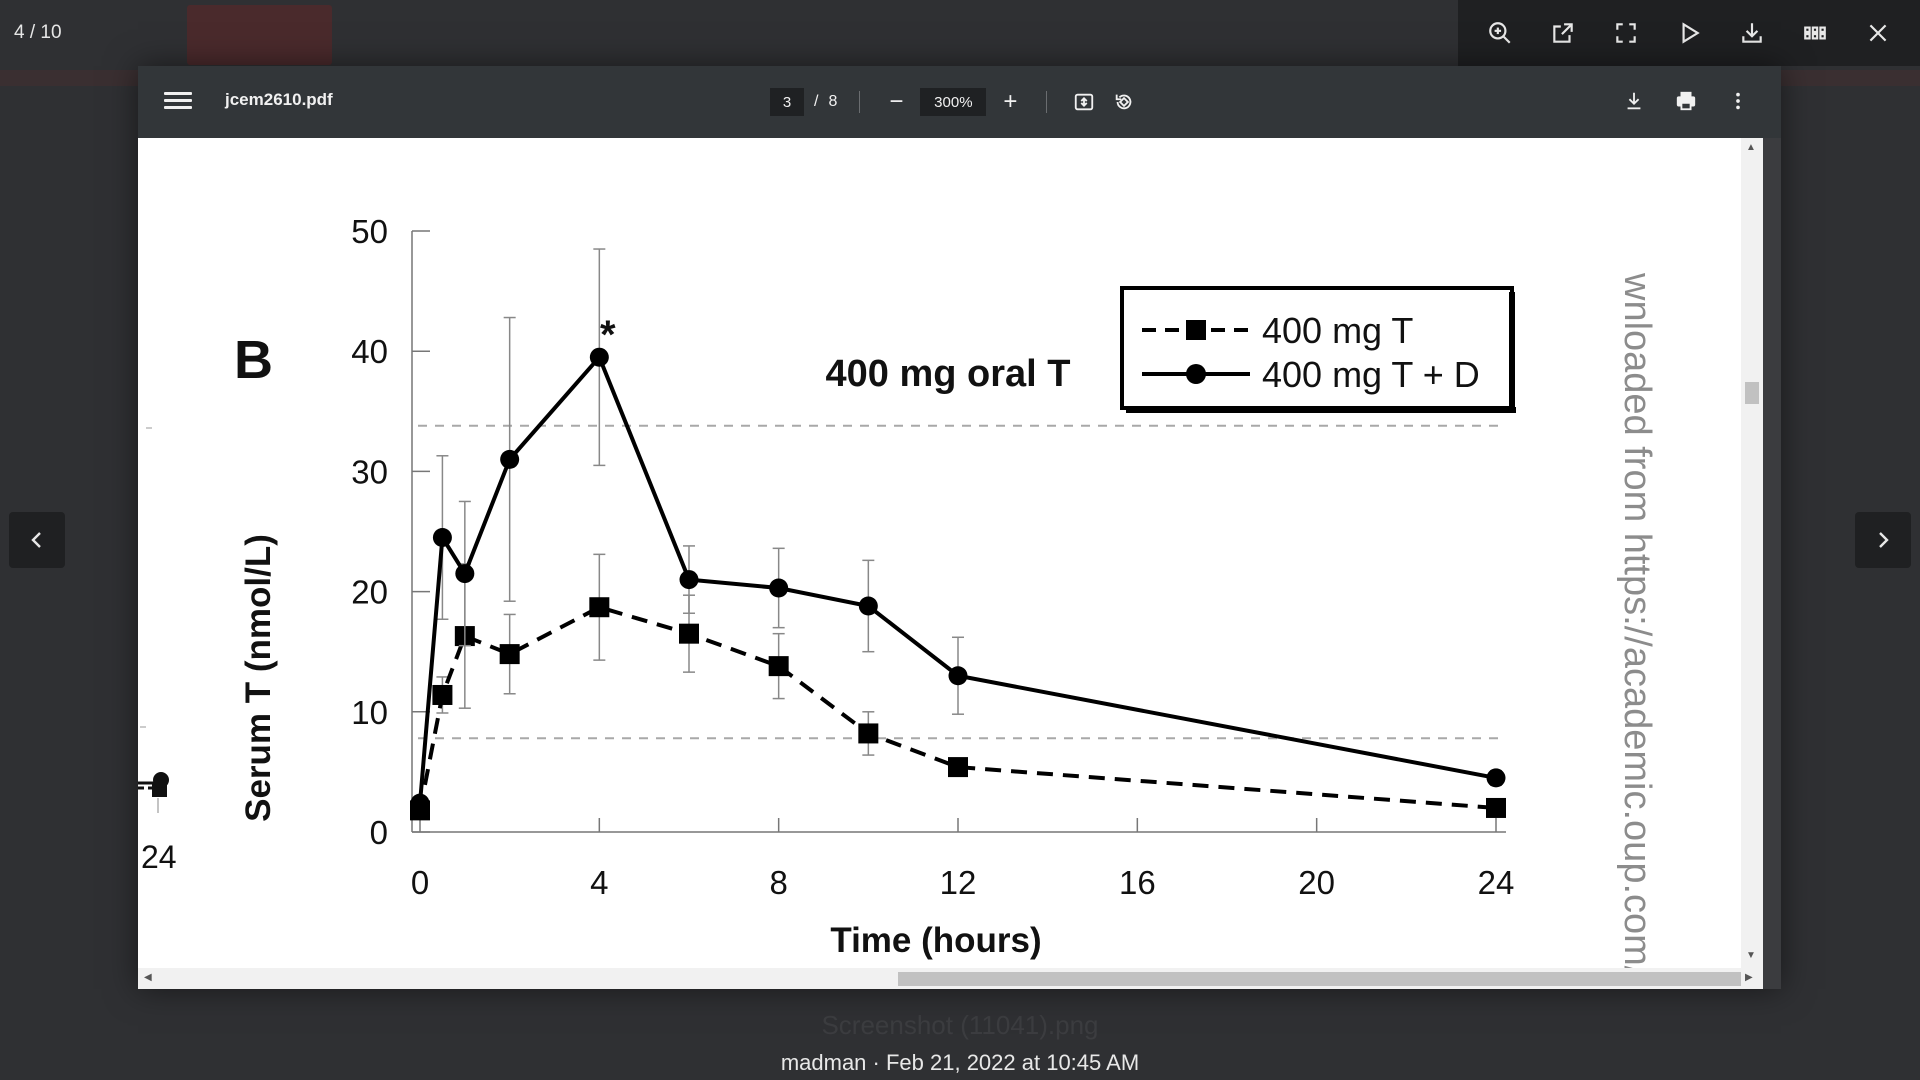 This screenshot has width=1920, height=1080. I want to click on legend-marker-circle, so click(1196, 374).